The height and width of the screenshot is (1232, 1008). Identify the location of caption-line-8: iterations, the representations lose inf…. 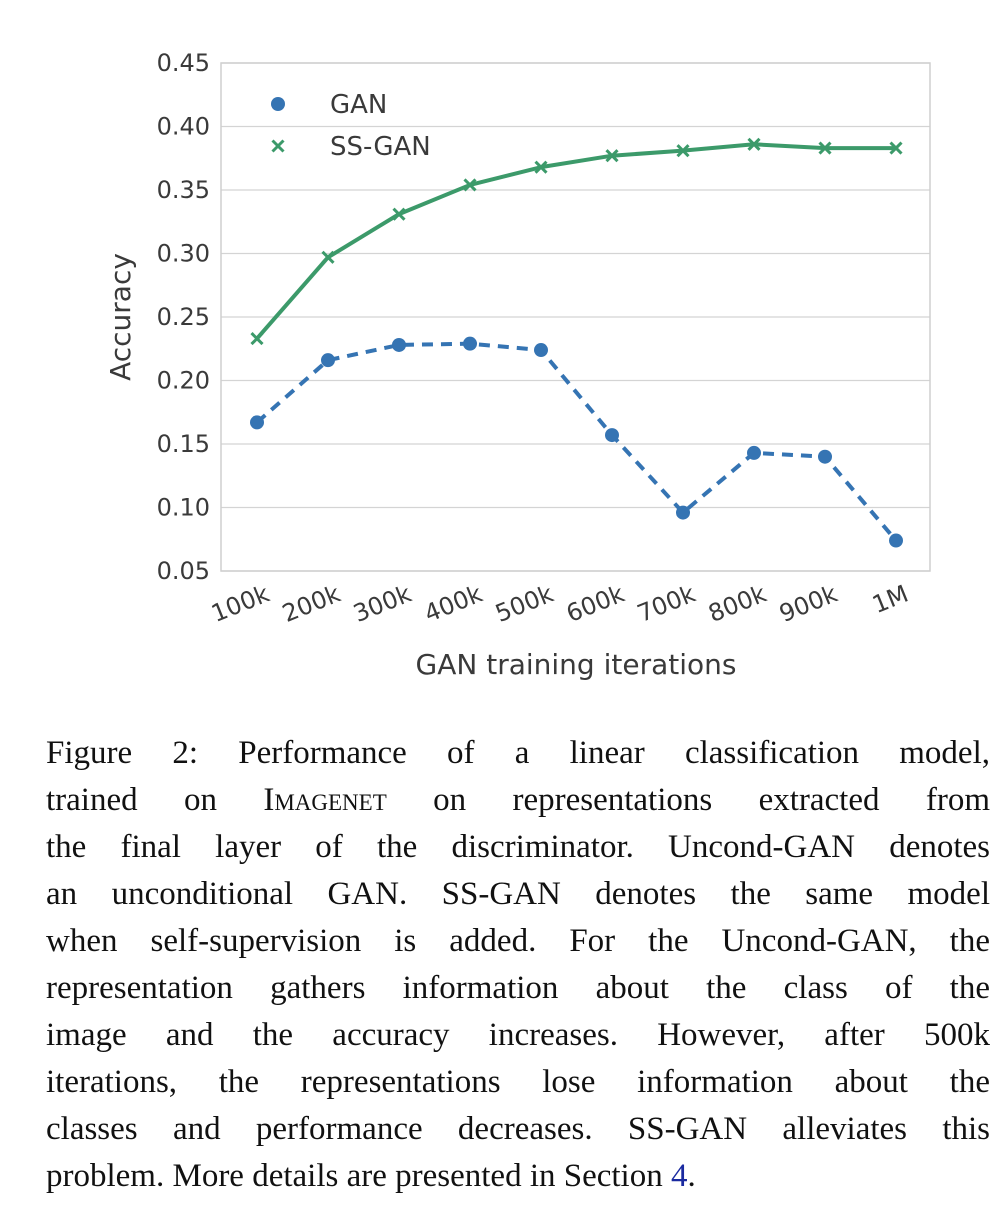
(518, 1082).